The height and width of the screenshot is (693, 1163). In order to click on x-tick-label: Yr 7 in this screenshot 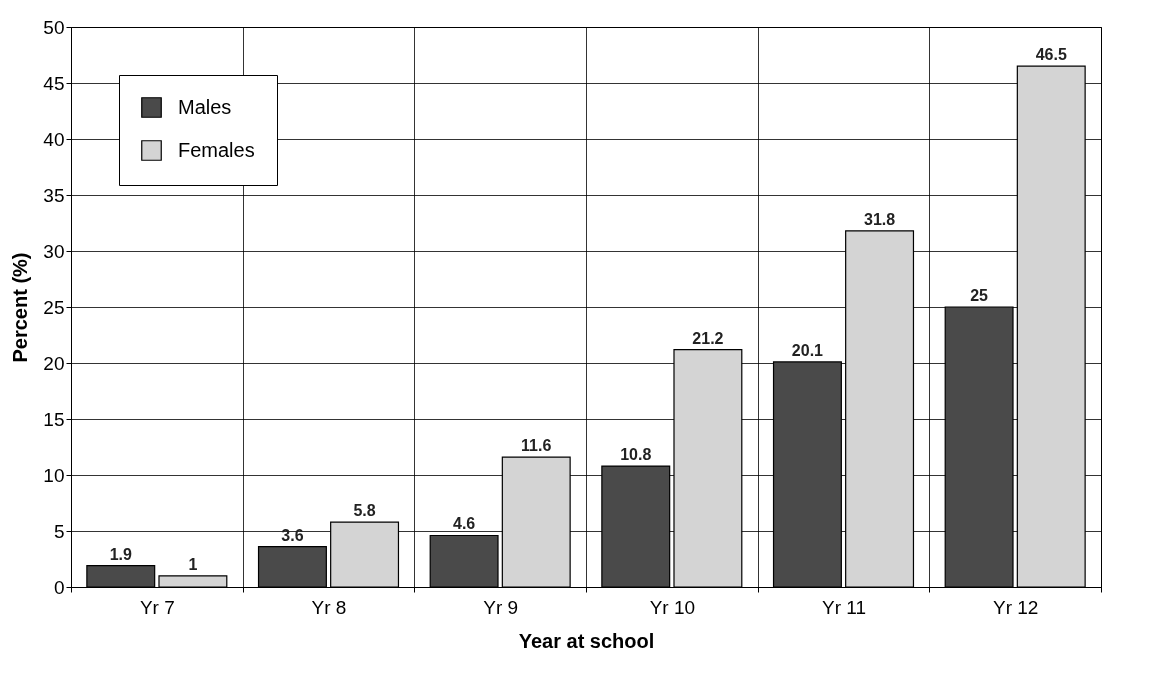, I will do `click(157, 607)`.